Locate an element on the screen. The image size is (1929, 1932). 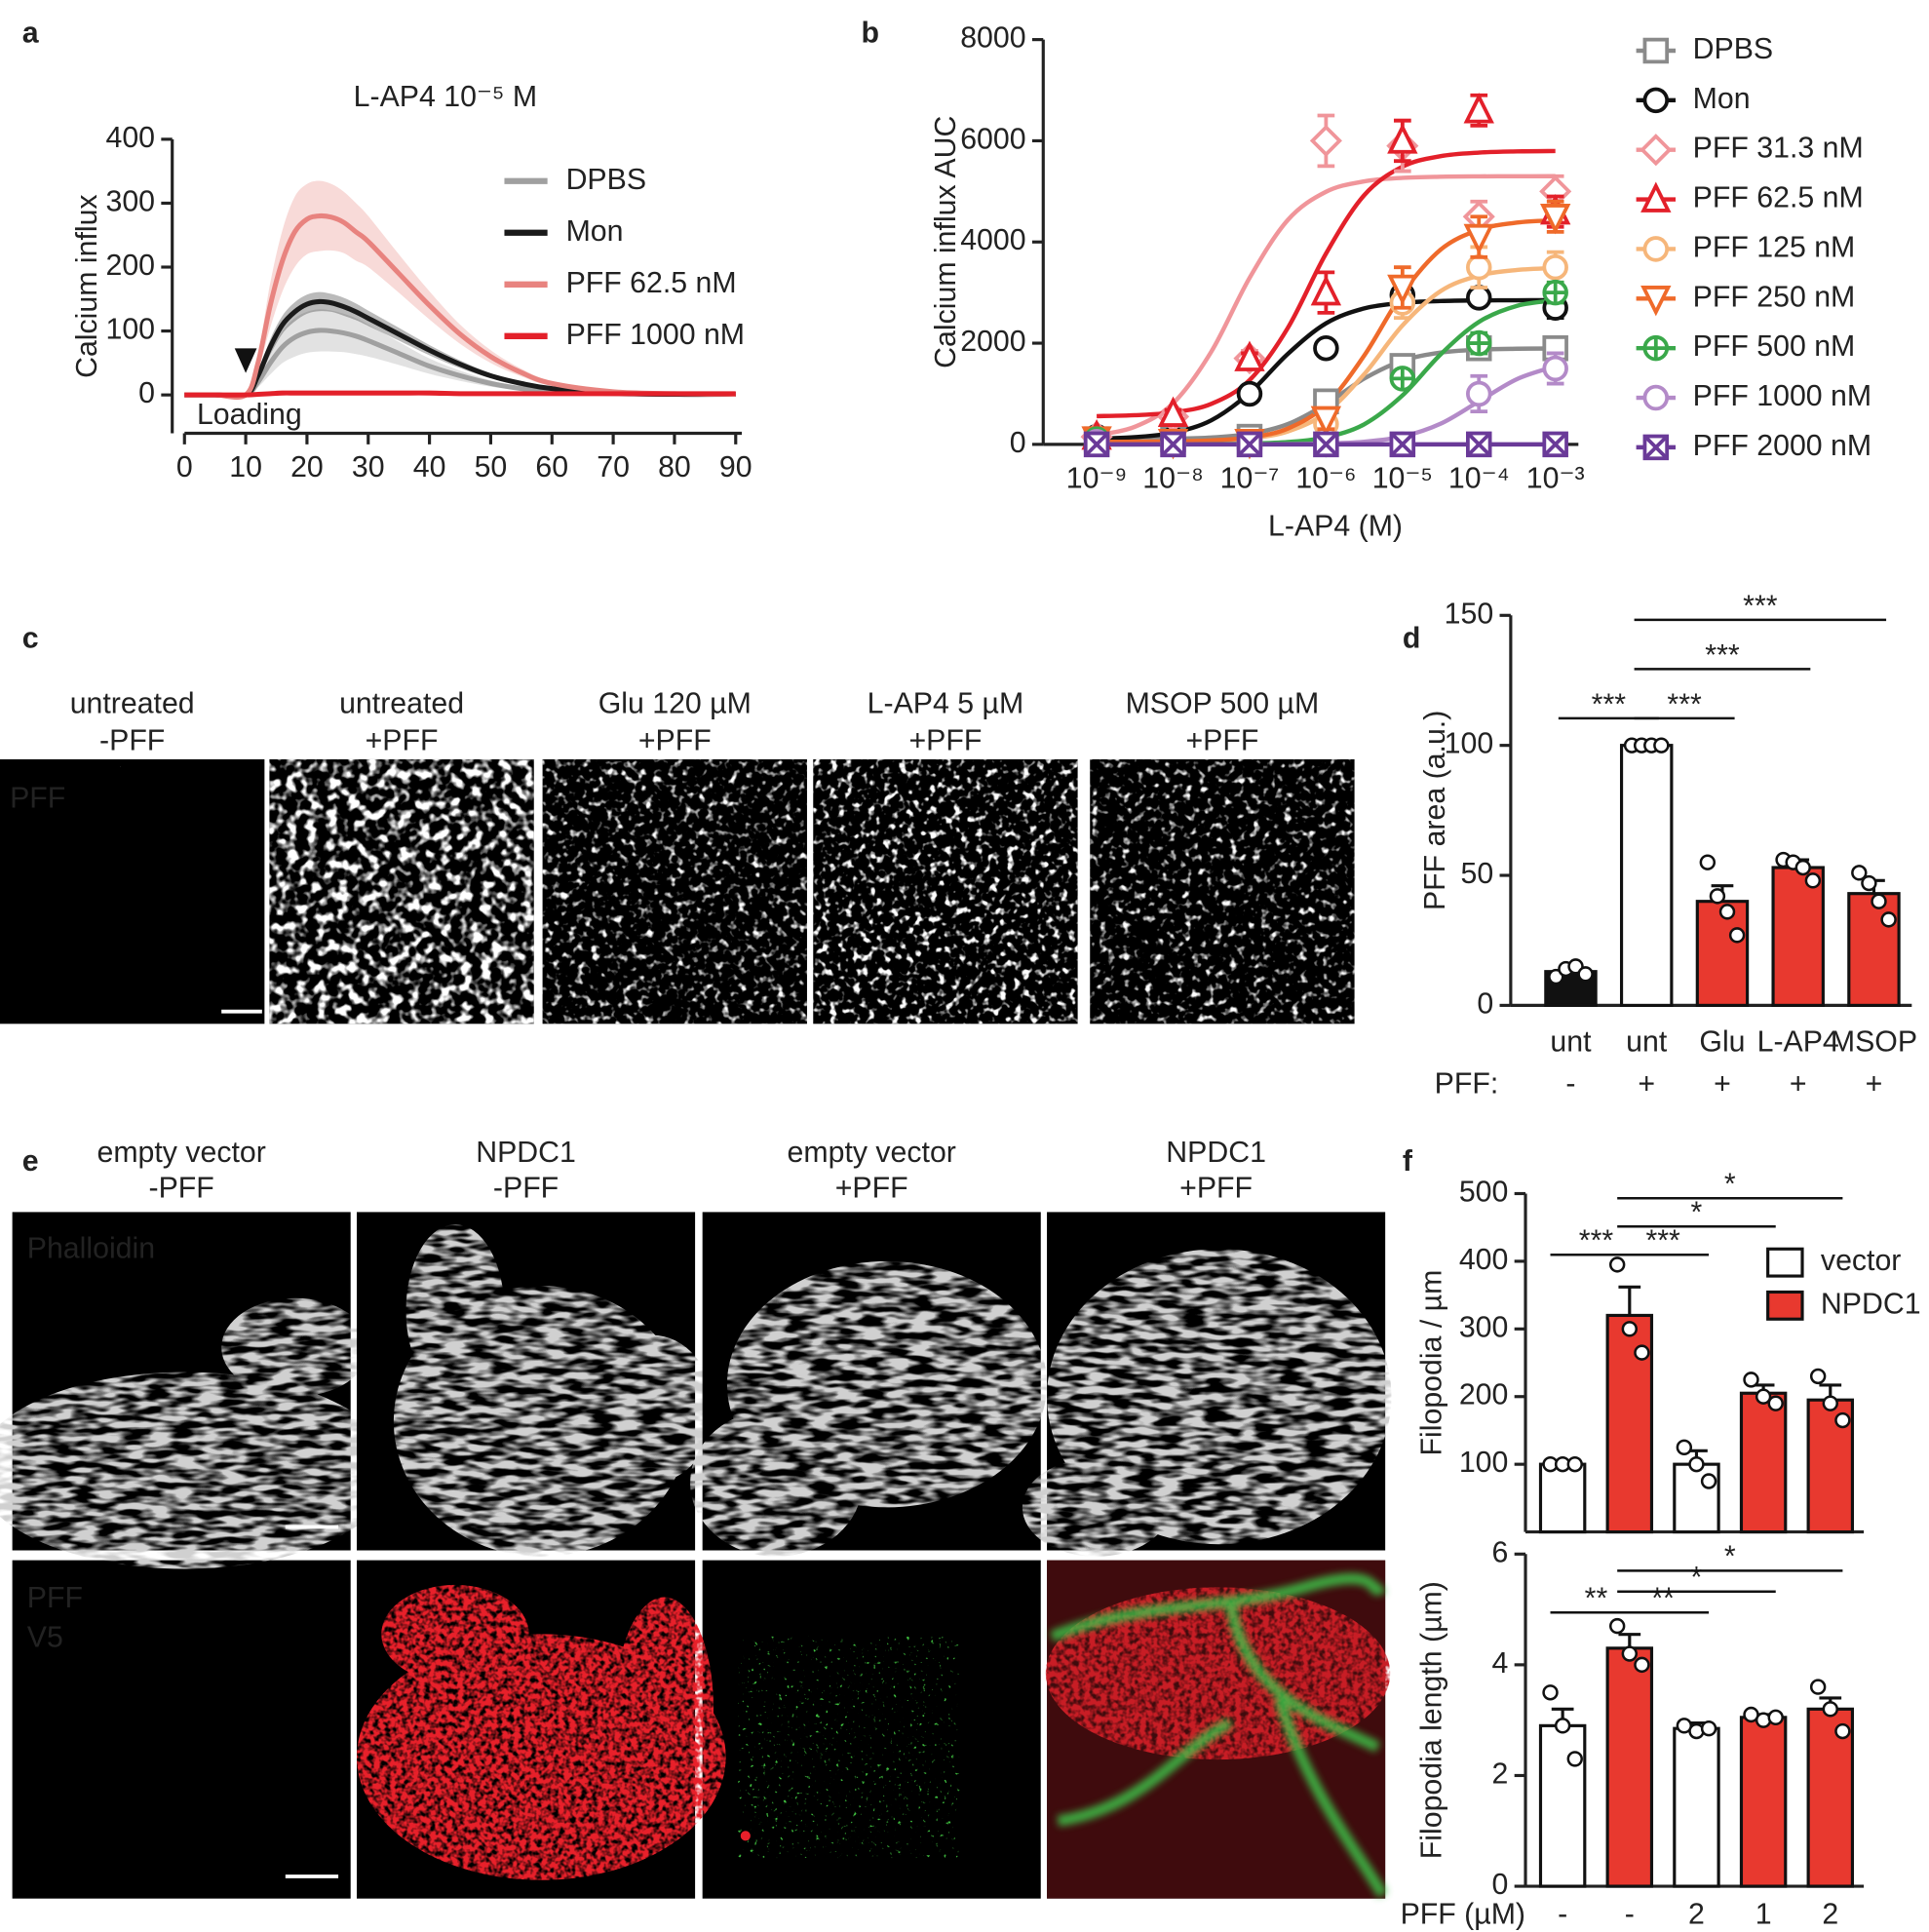
x-tick-label: 10⁻³ is located at coordinates (1556, 478).